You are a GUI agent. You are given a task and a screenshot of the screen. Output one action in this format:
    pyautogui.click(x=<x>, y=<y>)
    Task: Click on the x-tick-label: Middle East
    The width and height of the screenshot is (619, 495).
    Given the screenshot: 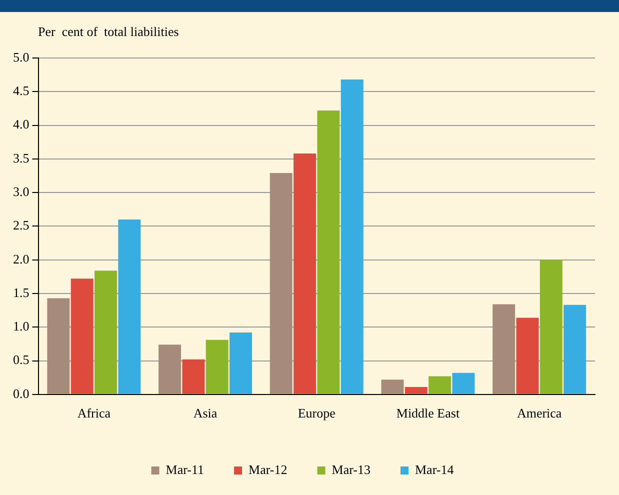 What is the action you would take?
    pyautogui.click(x=428, y=413)
    